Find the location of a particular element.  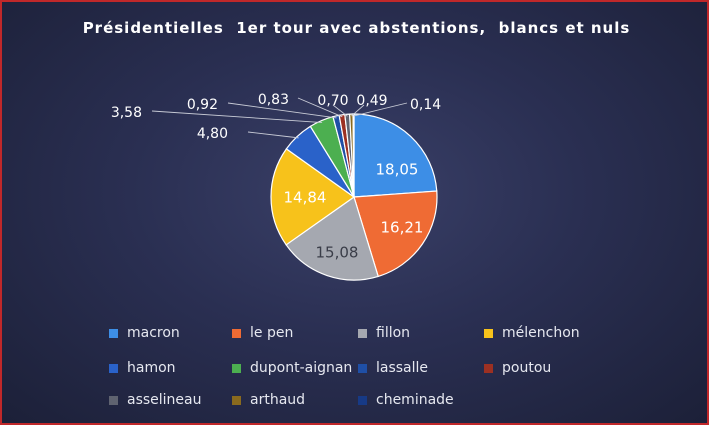

legend-label: cheminade is located at coordinates (415, 400).